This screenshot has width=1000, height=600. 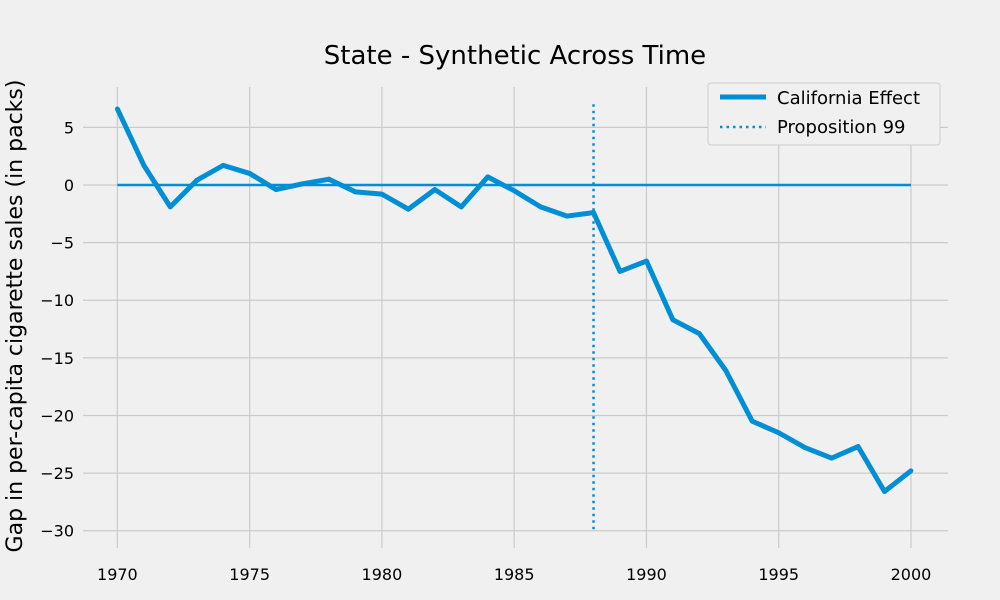 I want to click on y-tick-label: −25, so click(x=57, y=473).